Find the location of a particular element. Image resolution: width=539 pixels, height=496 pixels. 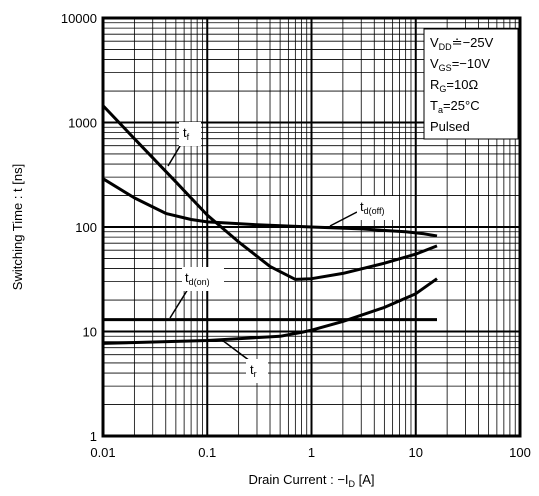

series-label-tdon: td(on) is located at coordinates (197, 278).